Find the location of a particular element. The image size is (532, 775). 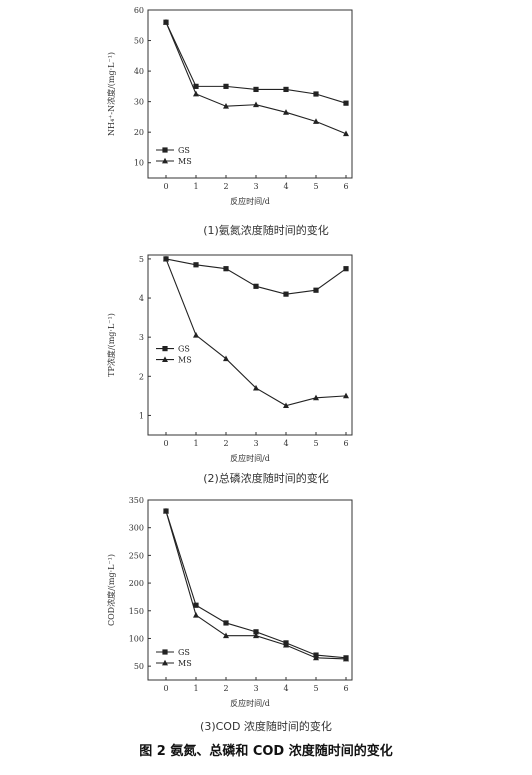

total-phosphorus-chart: 0 1 2 3 4 5 6 1 2 3 4 5 反应时间/d TP浓度/(mg·L⁻¹) GS MS is located at coordinates (229, 358).